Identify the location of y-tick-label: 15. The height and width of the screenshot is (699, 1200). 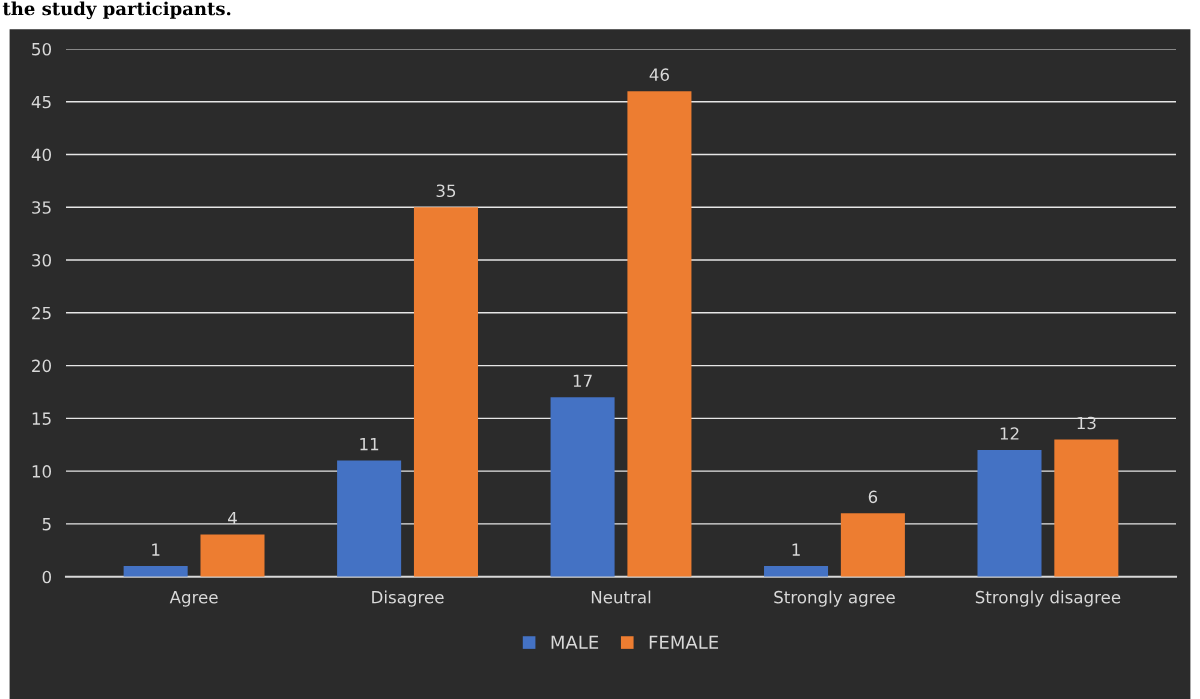
(41, 418).